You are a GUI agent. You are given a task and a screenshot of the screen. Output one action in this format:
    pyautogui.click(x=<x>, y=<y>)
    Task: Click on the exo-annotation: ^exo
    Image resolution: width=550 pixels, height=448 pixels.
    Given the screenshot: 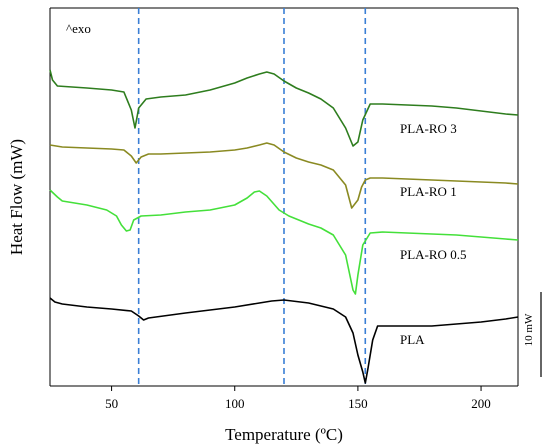 What is the action you would take?
    pyautogui.click(x=78, y=28)
    